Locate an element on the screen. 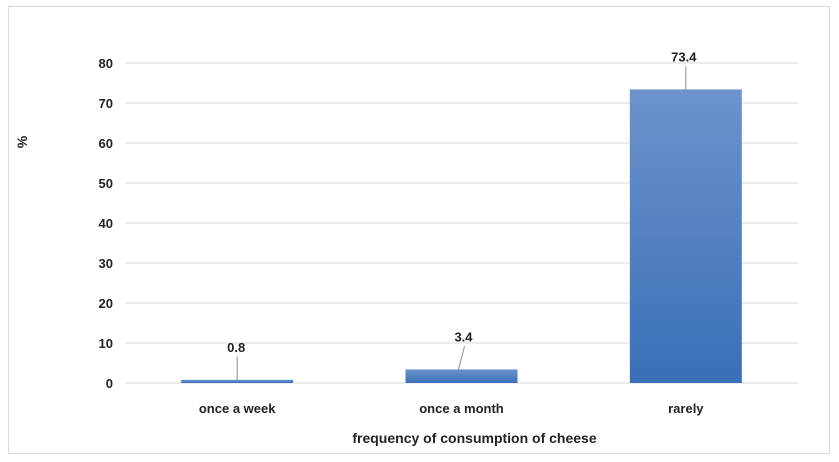 This screenshot has height=462, width=839. x-axis-categories: once a week once a month rarely is located at coordinates (451, 408).